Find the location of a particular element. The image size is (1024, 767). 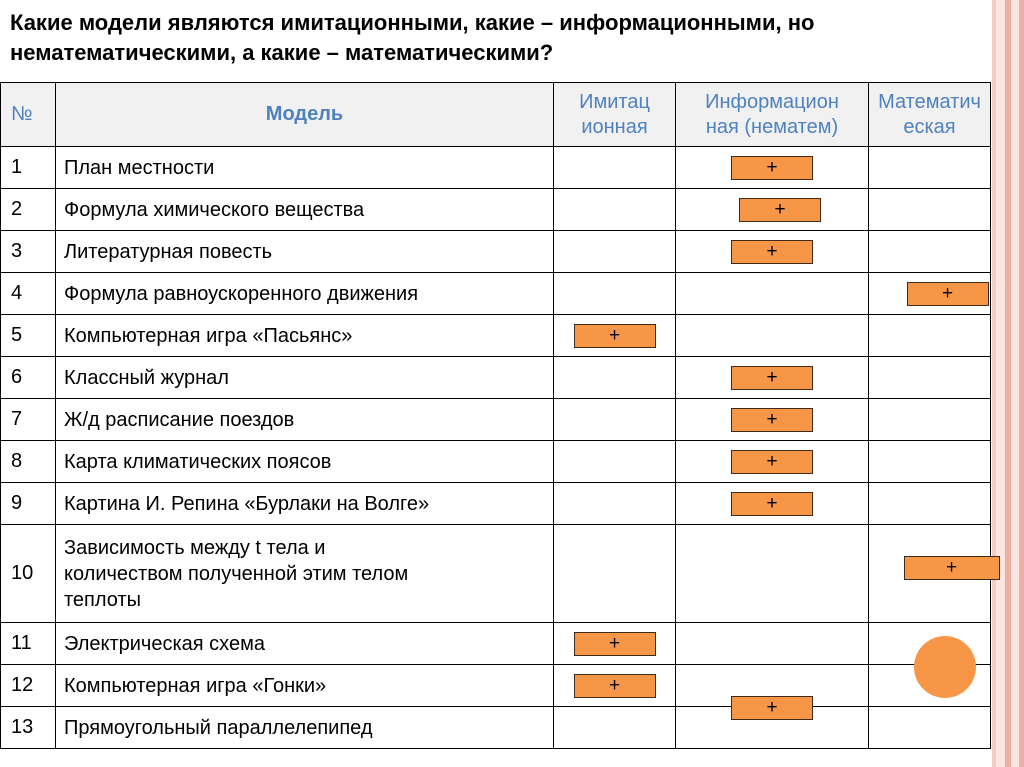

cell-model-name: Классный журнал is located at coordinates (304, 377).